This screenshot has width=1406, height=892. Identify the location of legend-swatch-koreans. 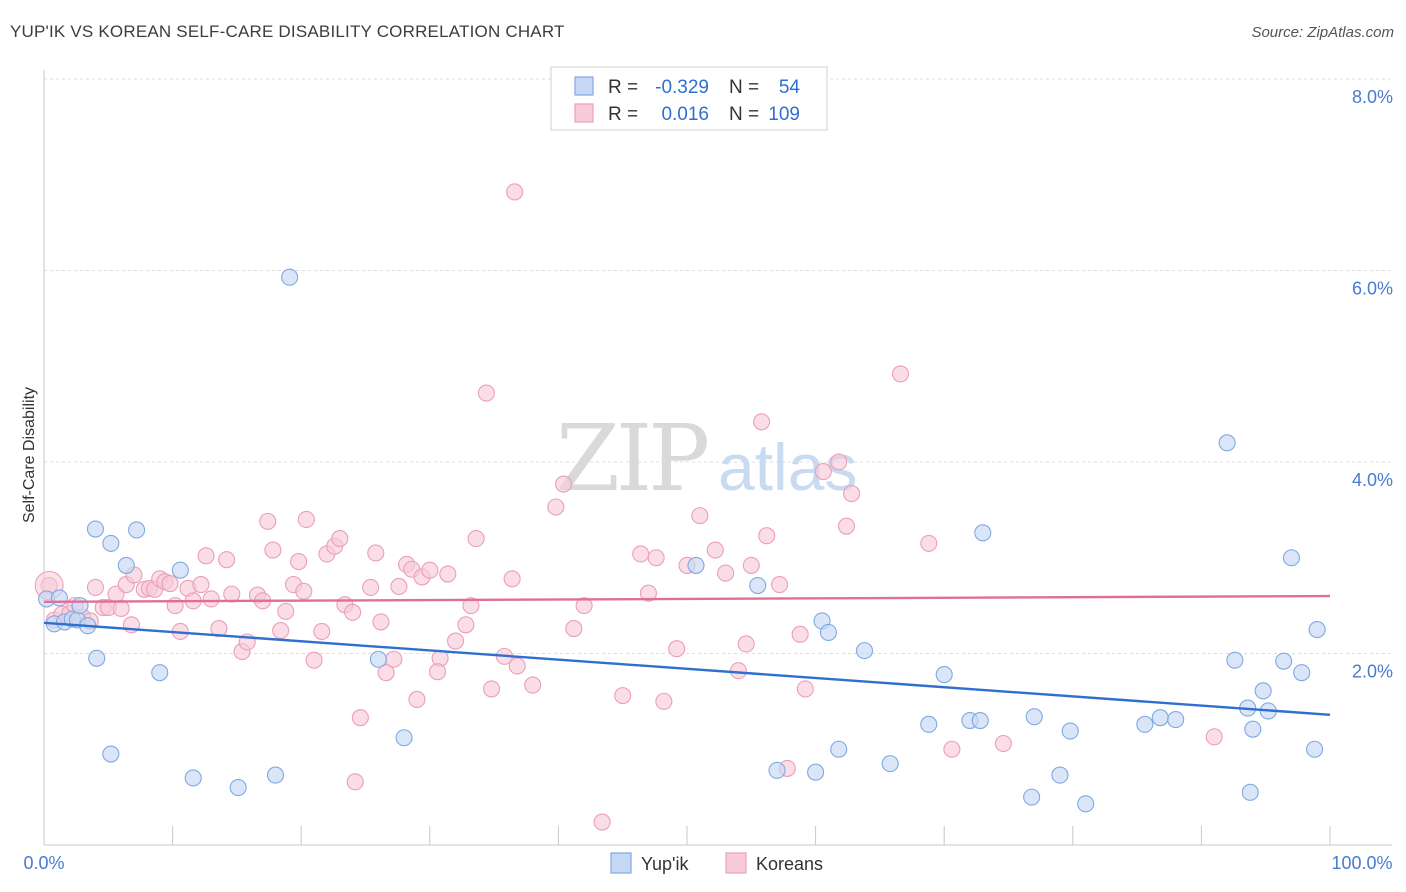
(584, 113).